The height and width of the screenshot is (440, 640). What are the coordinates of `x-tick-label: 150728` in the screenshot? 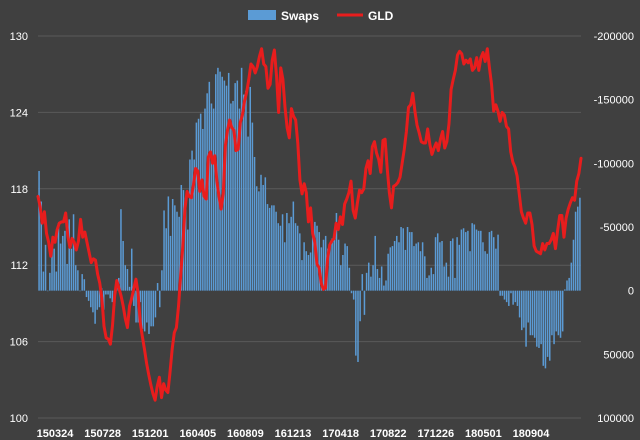 It's located at (102, 434).